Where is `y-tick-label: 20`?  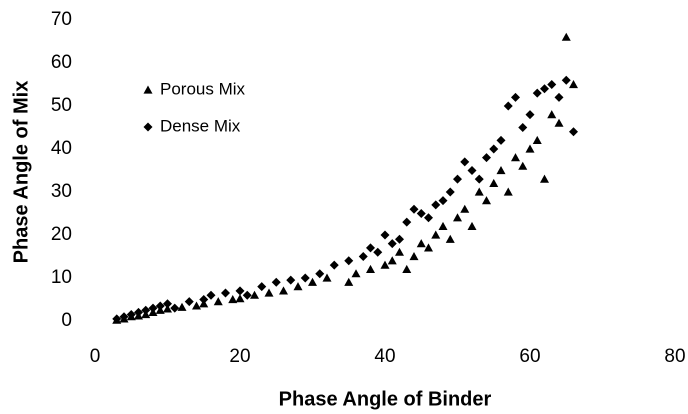
y-tick-label: 20 is located at coordinates (61, 234).